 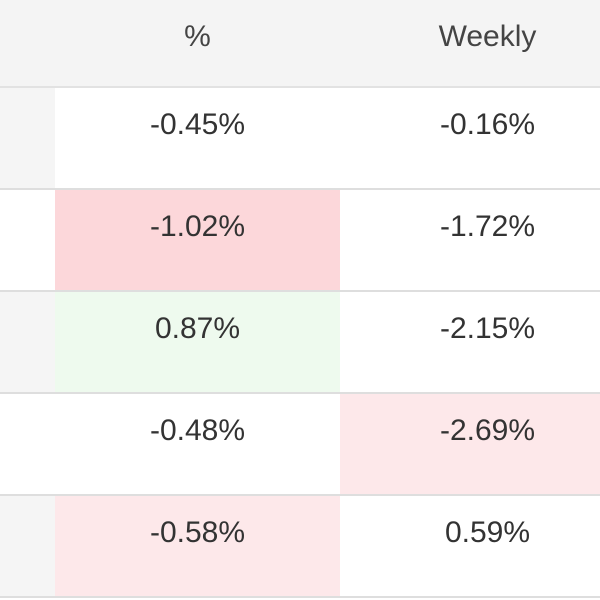 I want to click on cell: -0.45%, so click(x=197, y=124).